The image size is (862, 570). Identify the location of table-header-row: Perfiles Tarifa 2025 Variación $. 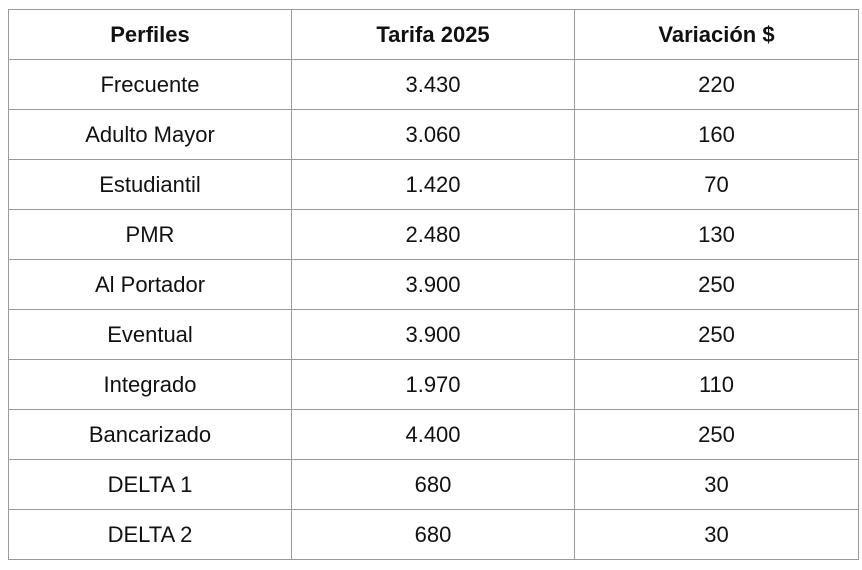
(433, 34).